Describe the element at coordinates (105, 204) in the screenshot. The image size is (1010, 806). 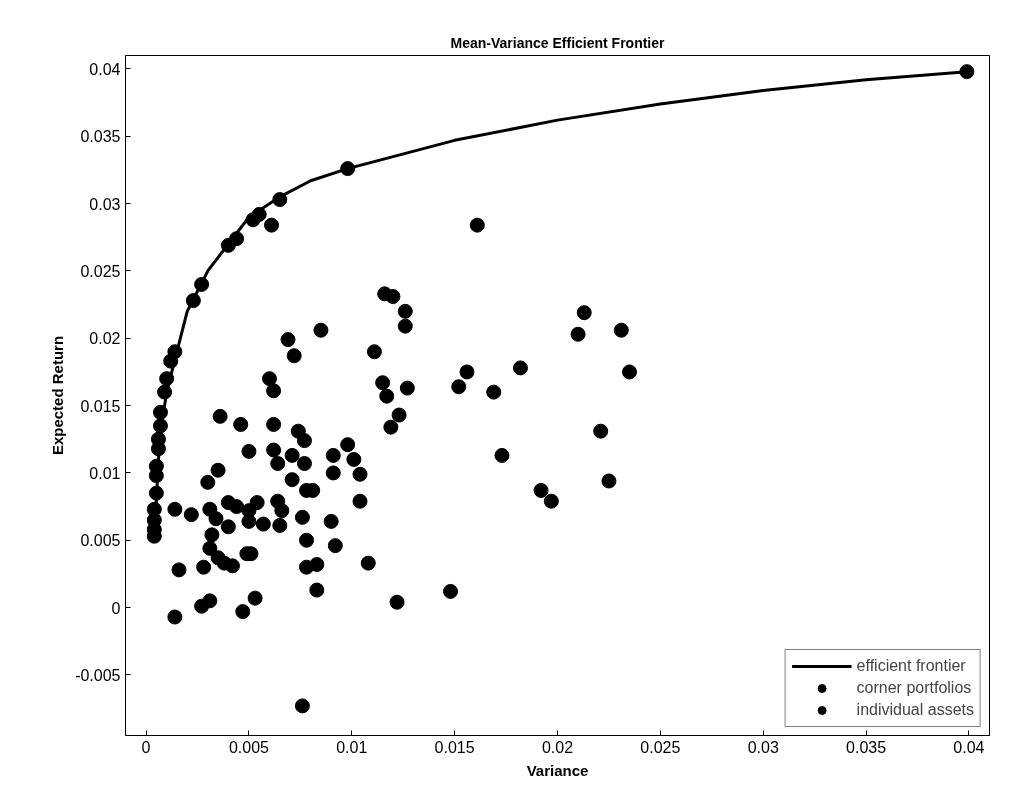
I see `y-tick-label: 0.03` at that location.